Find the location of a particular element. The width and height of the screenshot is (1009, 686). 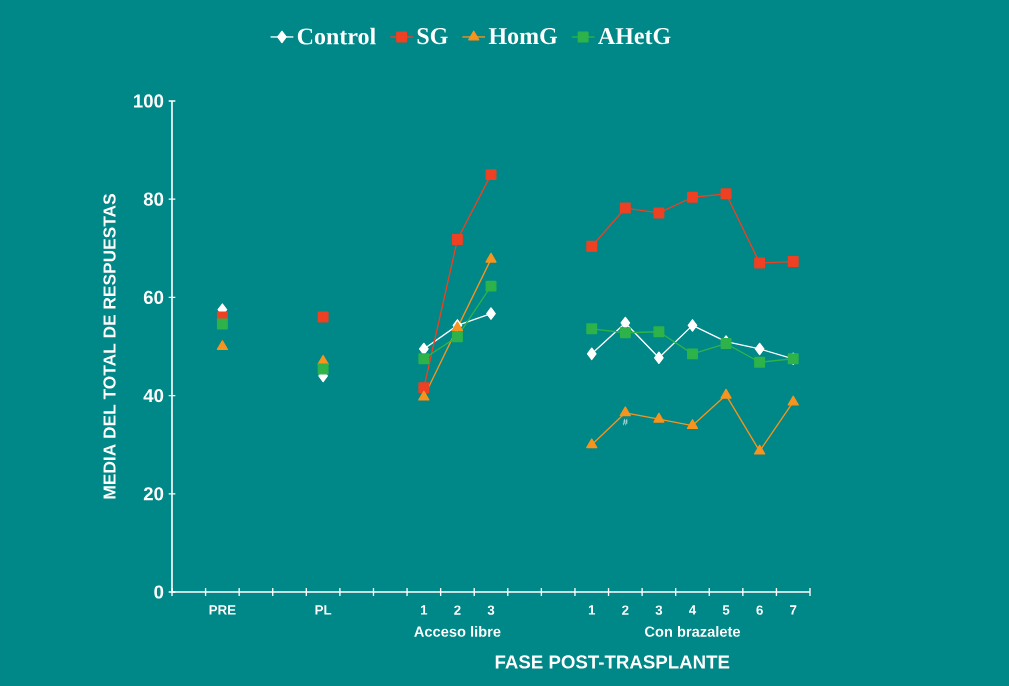

text: Con brazalete is located at coordinates (693, 631).